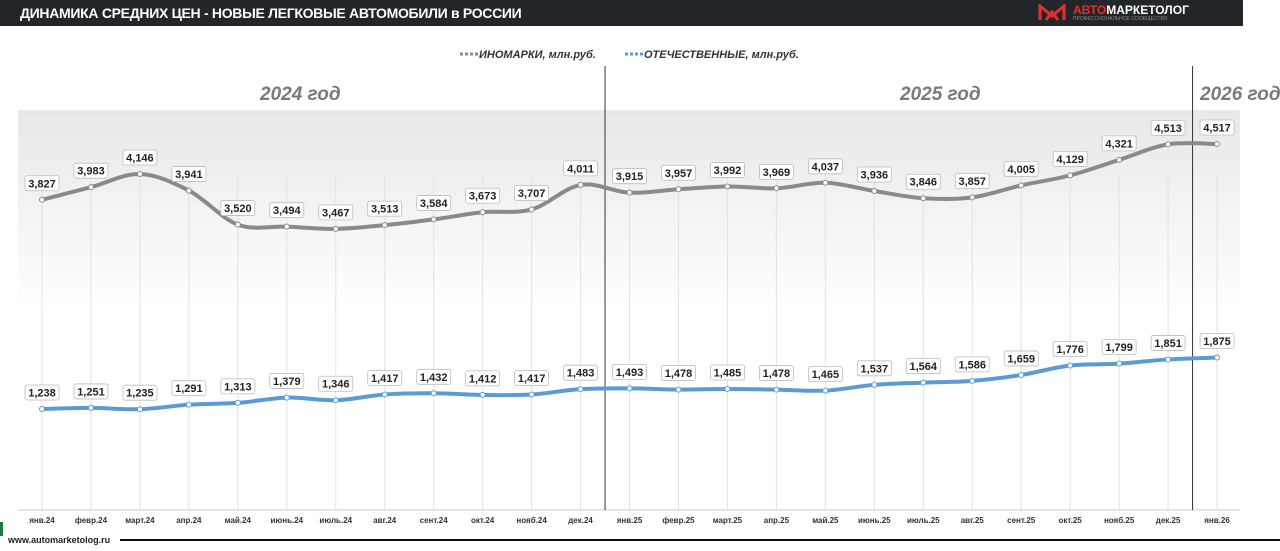 The height and width of the screenshot is (551, 1280). I want to click on x-tick-label: янв.26, so click(1217, 520).